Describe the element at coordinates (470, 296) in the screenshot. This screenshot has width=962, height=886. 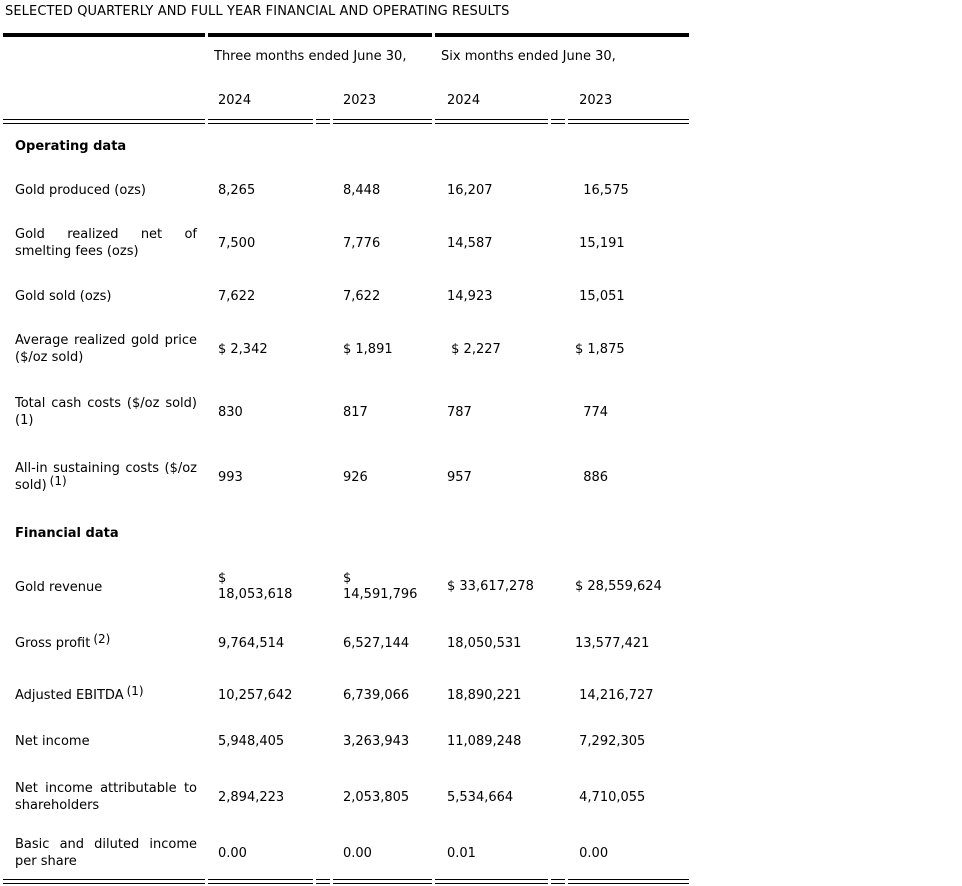
I see `cell-6mo-2024: 14,923` at that location.